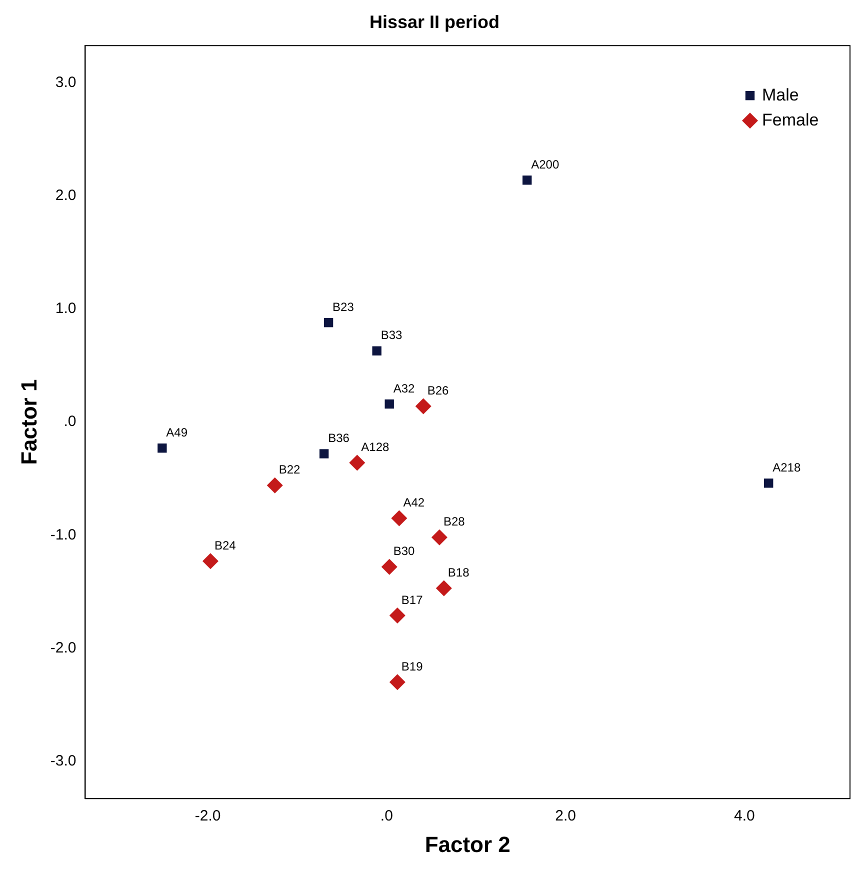  Describe the element at coordinates (454, 521) in the screenshot. I see `annotation: B28` at that location.